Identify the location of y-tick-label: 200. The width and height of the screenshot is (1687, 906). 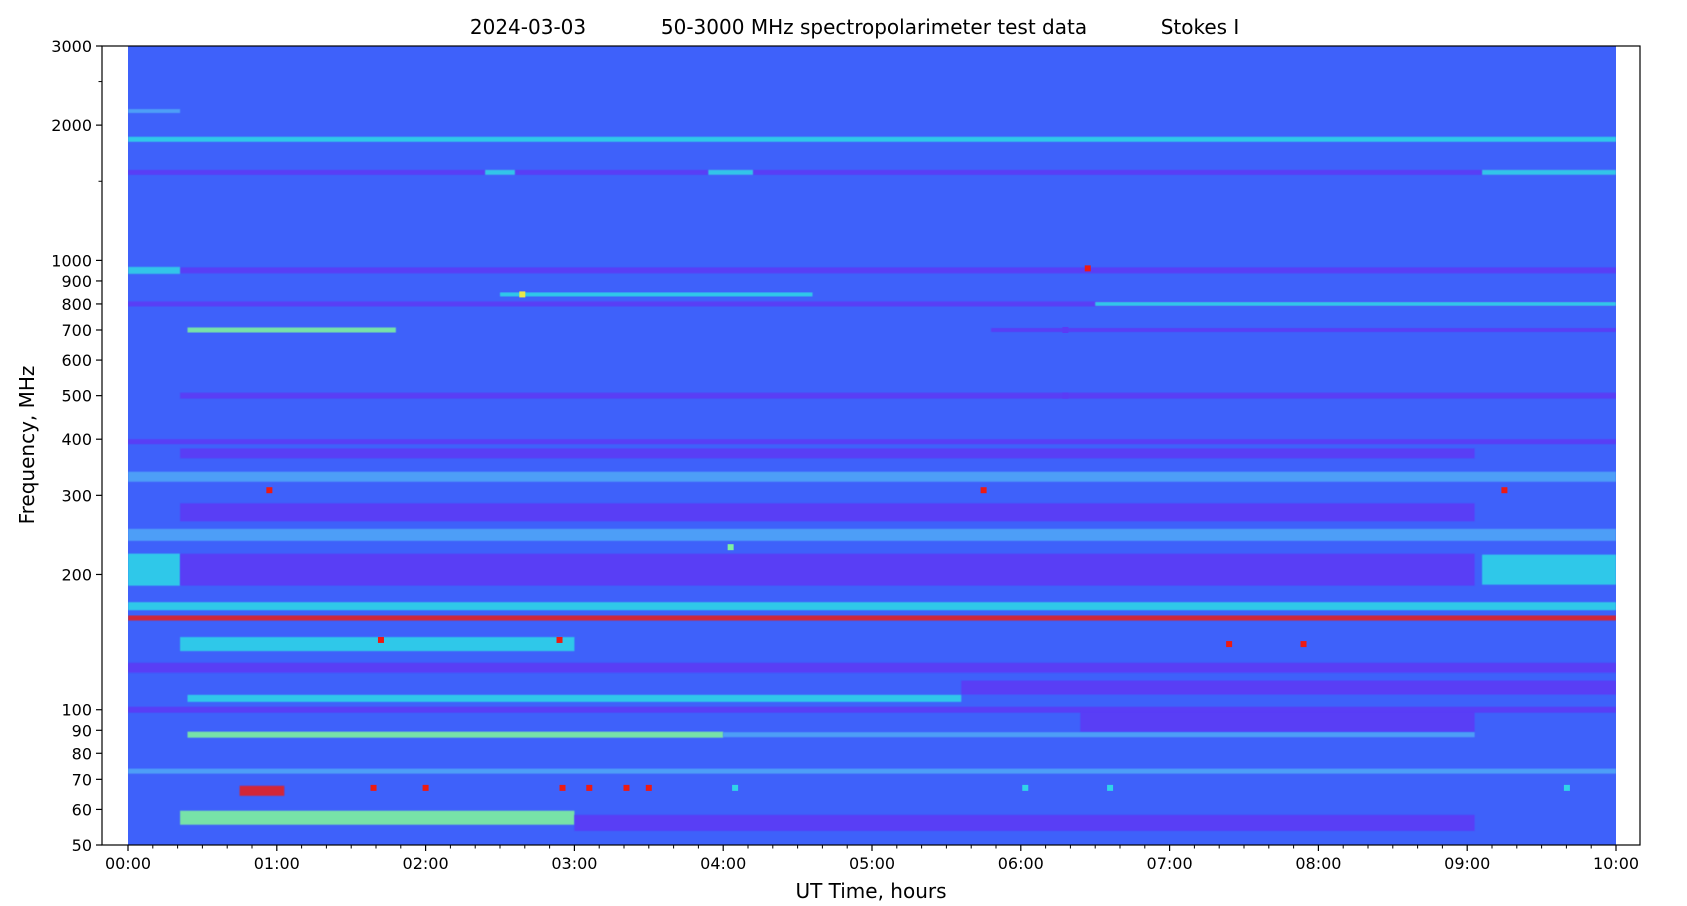
(76, 574).